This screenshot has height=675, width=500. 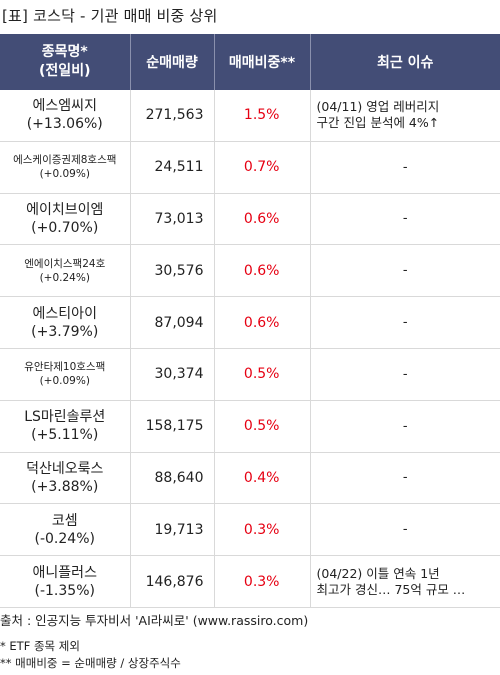 I want to click on stock-name-cell: 덕산네오룩스 (+3.88%), so click(x=65, y=478).